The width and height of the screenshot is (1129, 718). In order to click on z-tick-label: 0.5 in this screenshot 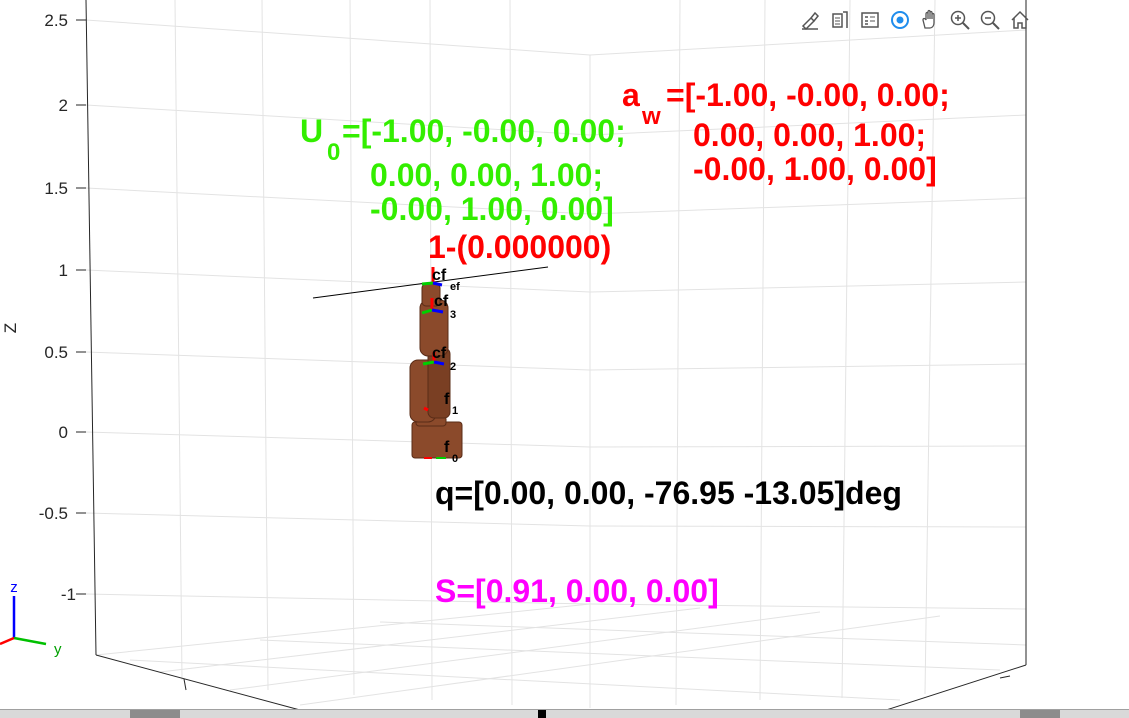, I will do `click(56, 352)`.